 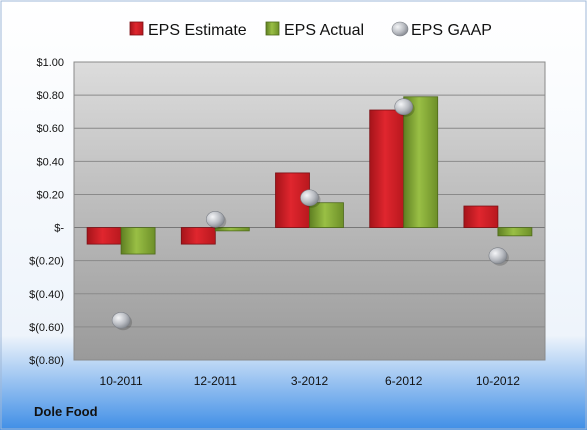 What do you see at coordinates (121, 381) in the screenshot?
I see `x-category-label: 10-2011` at bounding box center [121, 381].